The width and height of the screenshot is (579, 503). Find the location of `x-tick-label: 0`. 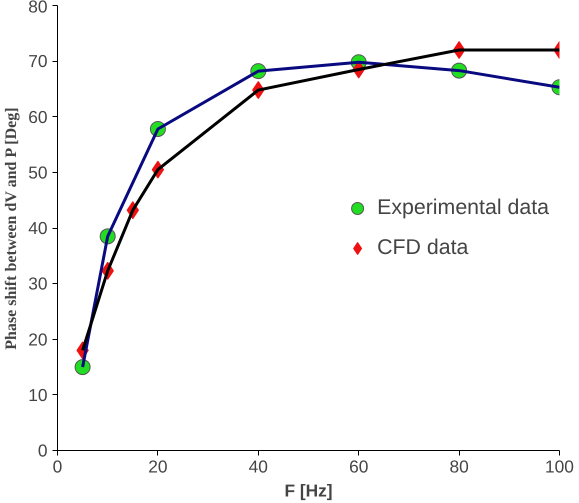

x-tick-label: 0 is located at coordinates (57, 466).